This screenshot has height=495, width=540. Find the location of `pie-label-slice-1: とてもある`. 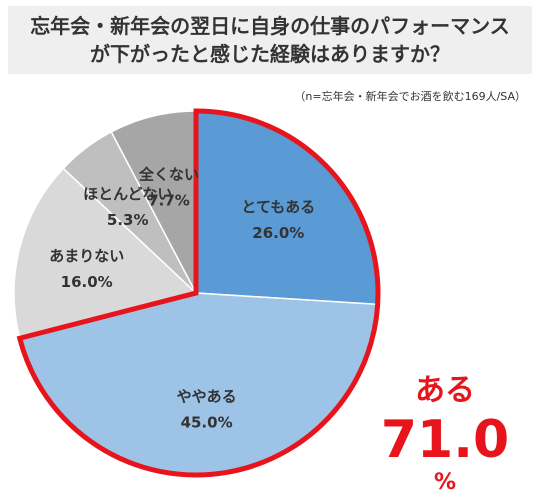

pie-label-slice-1: とてもある is located at coordinates (278, 207).